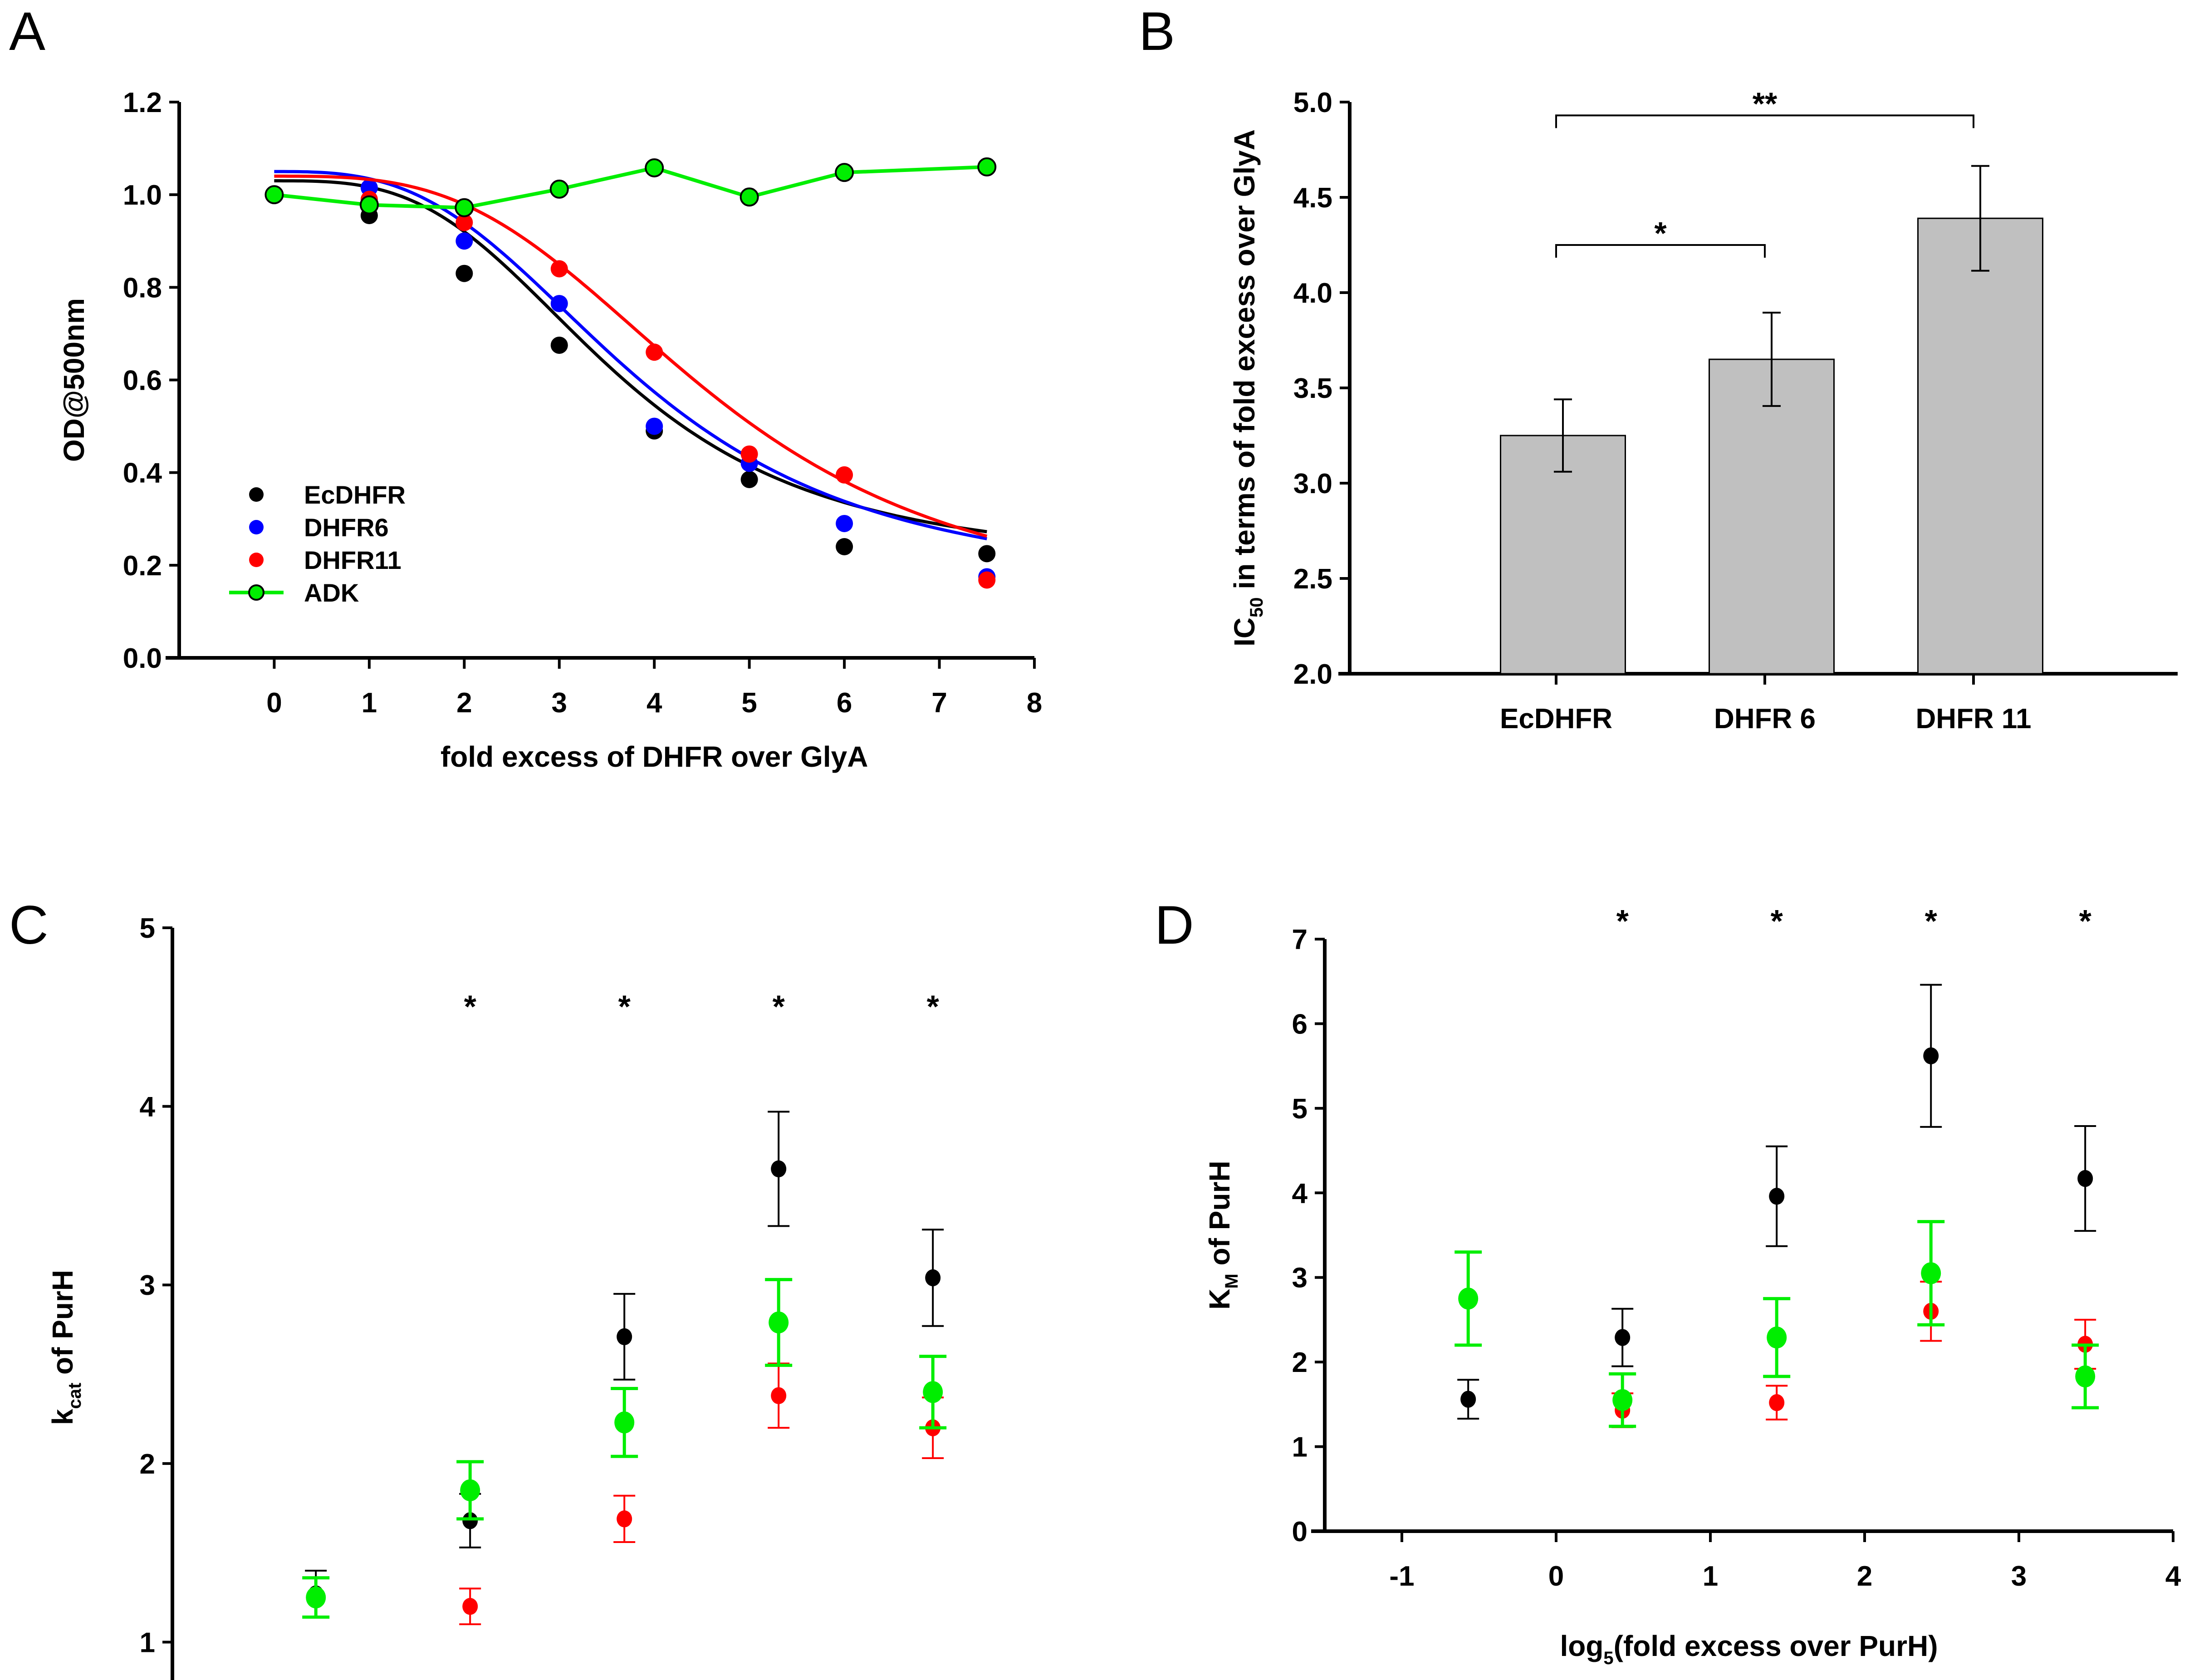  Describe the element at coordinates (142, 195) in the screenshot. I see `y-tick-label: 1.0` at that location.